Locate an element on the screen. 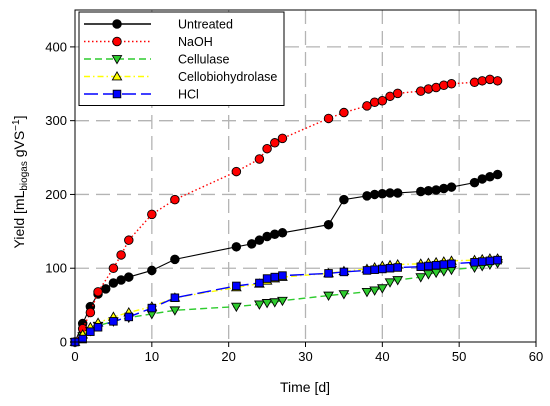  y-tick-label: 0 is located at coordinates (63, 342).